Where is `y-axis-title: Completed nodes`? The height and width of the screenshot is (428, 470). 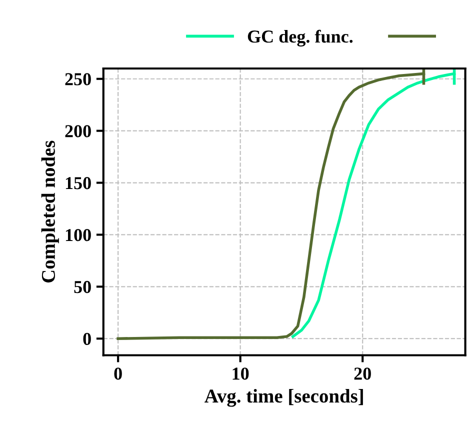
y-axis-title: Completed nodes is located at coordinates (50, 211).